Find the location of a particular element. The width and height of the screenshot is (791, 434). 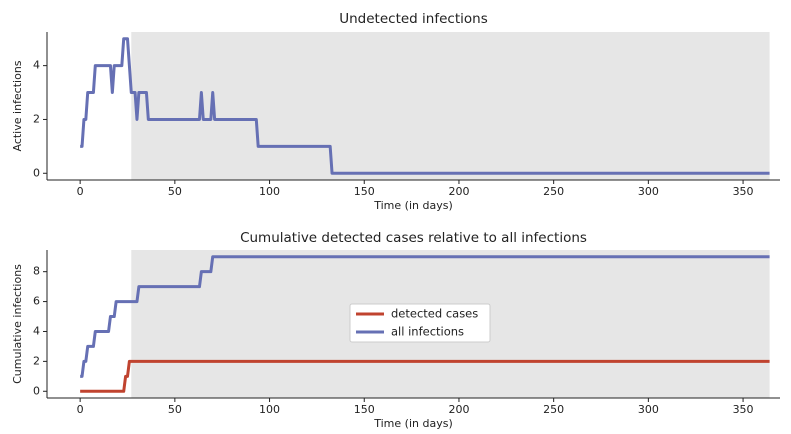

y-tick-label: 6 is located at coordinates (36, 301).